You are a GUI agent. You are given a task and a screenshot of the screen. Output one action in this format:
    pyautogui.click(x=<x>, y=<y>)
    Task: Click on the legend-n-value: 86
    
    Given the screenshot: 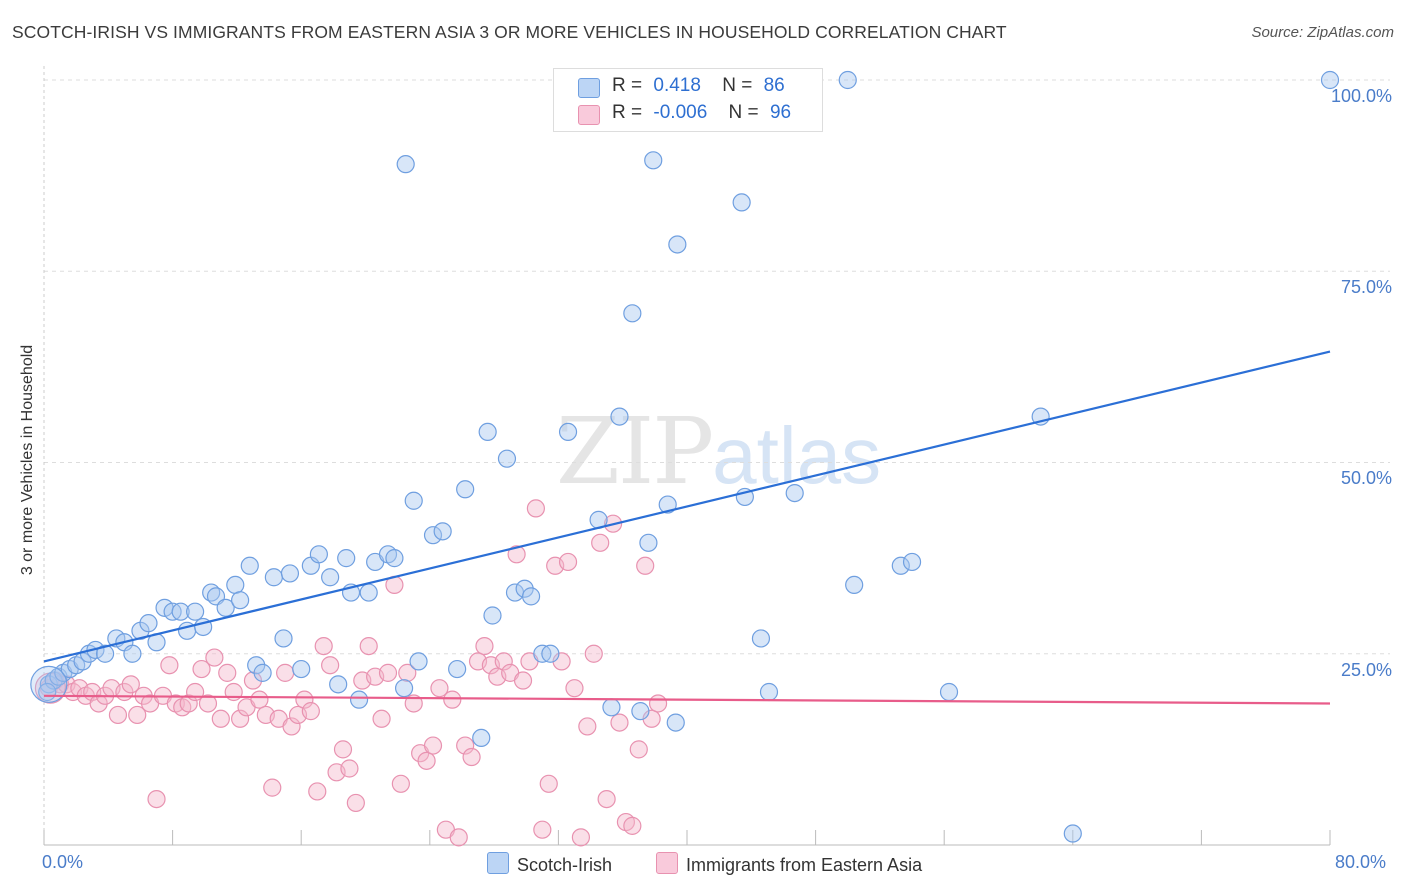 What is the action you would take?
    pyautogui.click(x=774, y=85)
    